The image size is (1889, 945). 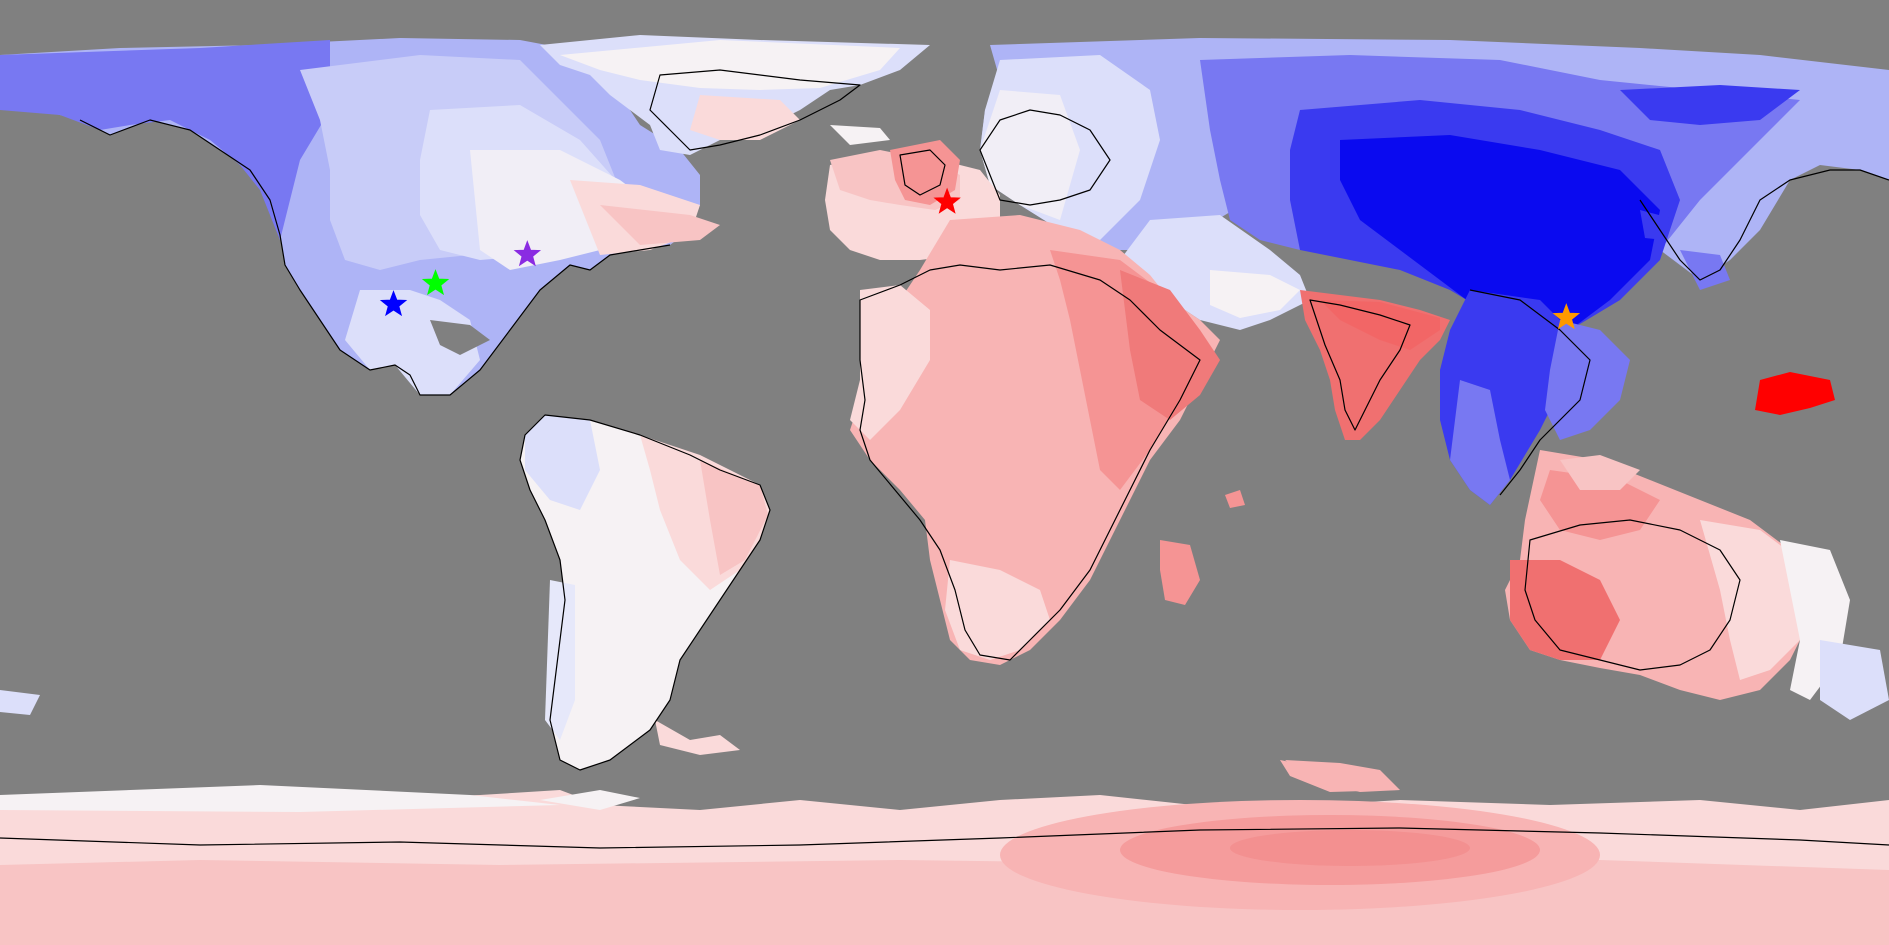 I want to click on region-south-america, so click(x=645, y=592).